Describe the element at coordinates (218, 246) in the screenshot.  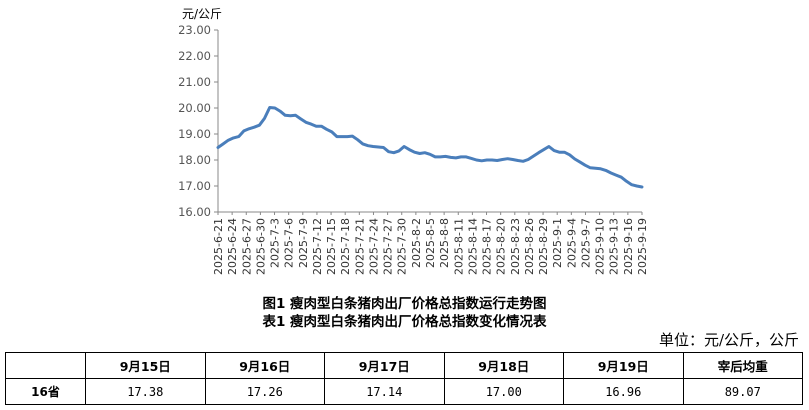
I see `x-tick-label: 2025-6-21` at that location.